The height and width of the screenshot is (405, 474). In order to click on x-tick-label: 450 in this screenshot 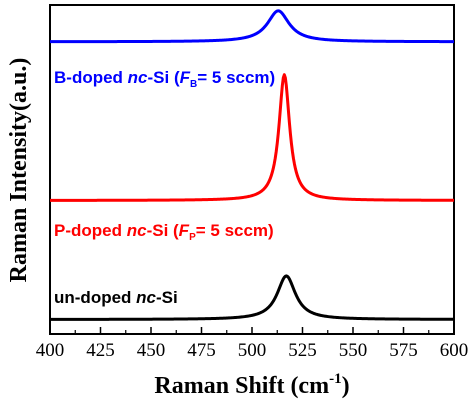, I will do `click(151, 350)`.